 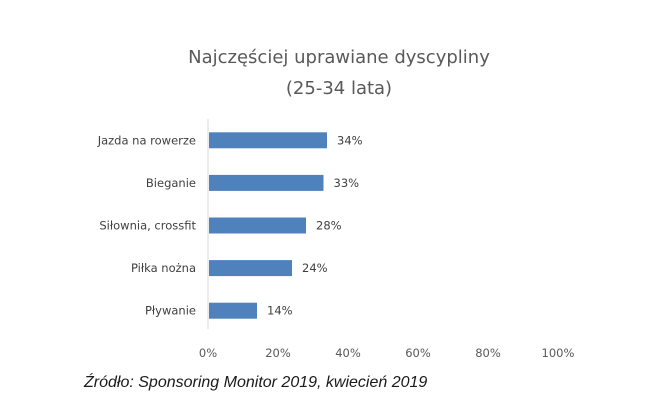 What do you see at coordinates (350, 140) in the screenshot?
I see `data-label-jazda-na-rowerze: 34%` at bounding box center [350, 140].